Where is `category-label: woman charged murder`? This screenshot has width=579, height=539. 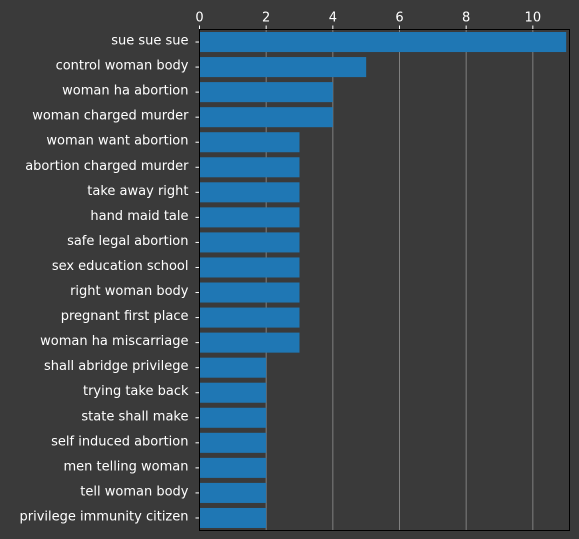 category-label: woman charged murder is located at coordinates (110, 116).